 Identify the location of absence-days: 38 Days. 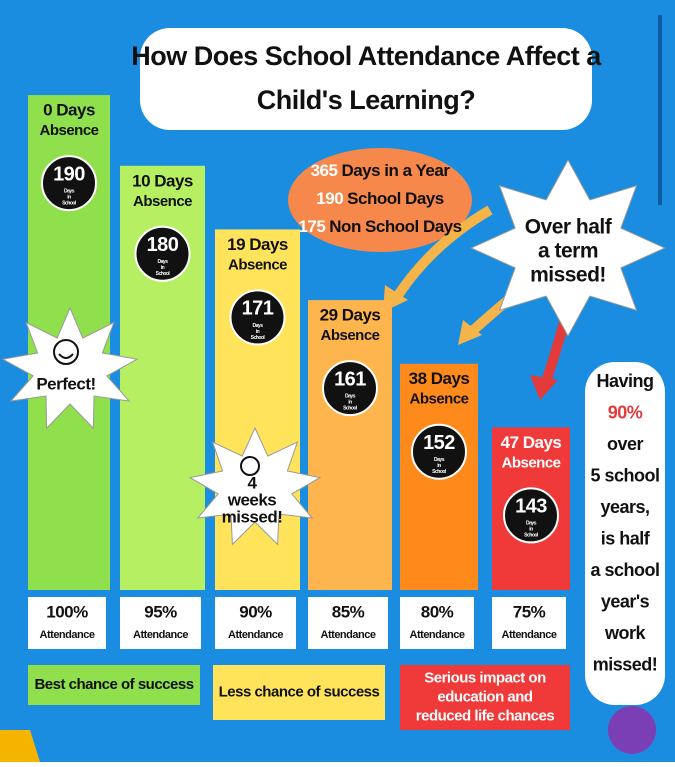
(439, 378).